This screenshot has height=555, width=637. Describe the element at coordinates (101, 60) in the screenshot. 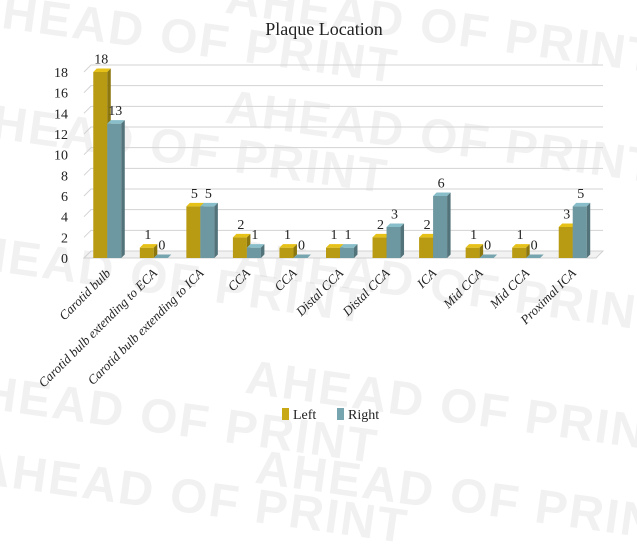

I see `data-label: 18` at that location.